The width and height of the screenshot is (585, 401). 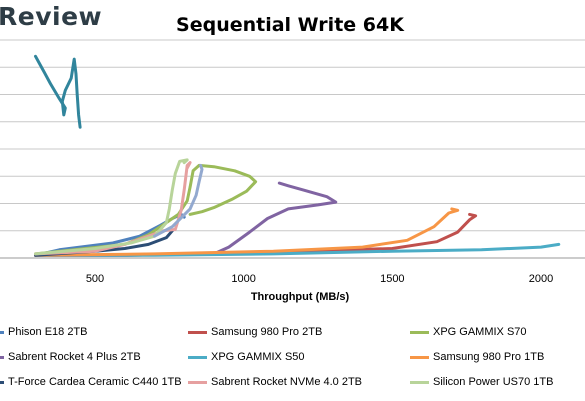 What do you see at coordinates (74, 357) in the screenshot?
I see `legend-label: Sabrent Rocket 4 Plus 2TB` at bounding box center [74, 357].